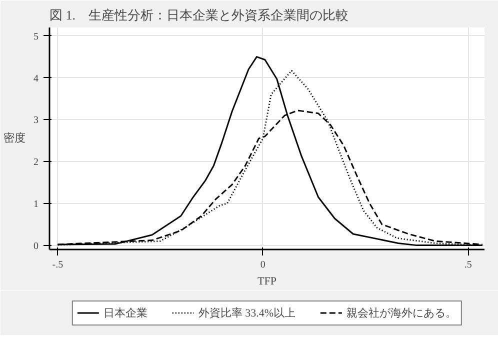 Image resolution: width=498 pixels, height=337 pixels. Describe the element at coordinates (36, 204) in the screenshot. I see `y-tick-label: 1` at that location.